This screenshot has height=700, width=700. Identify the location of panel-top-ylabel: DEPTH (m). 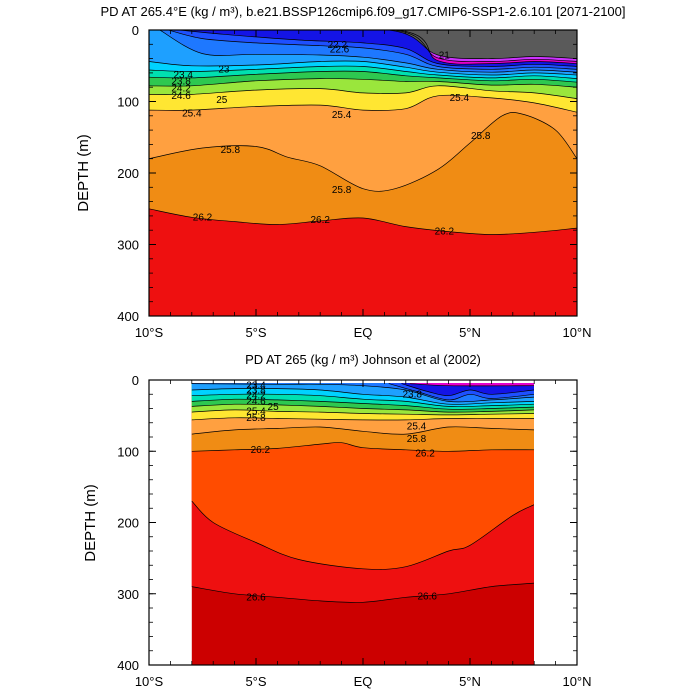
(83, 173).